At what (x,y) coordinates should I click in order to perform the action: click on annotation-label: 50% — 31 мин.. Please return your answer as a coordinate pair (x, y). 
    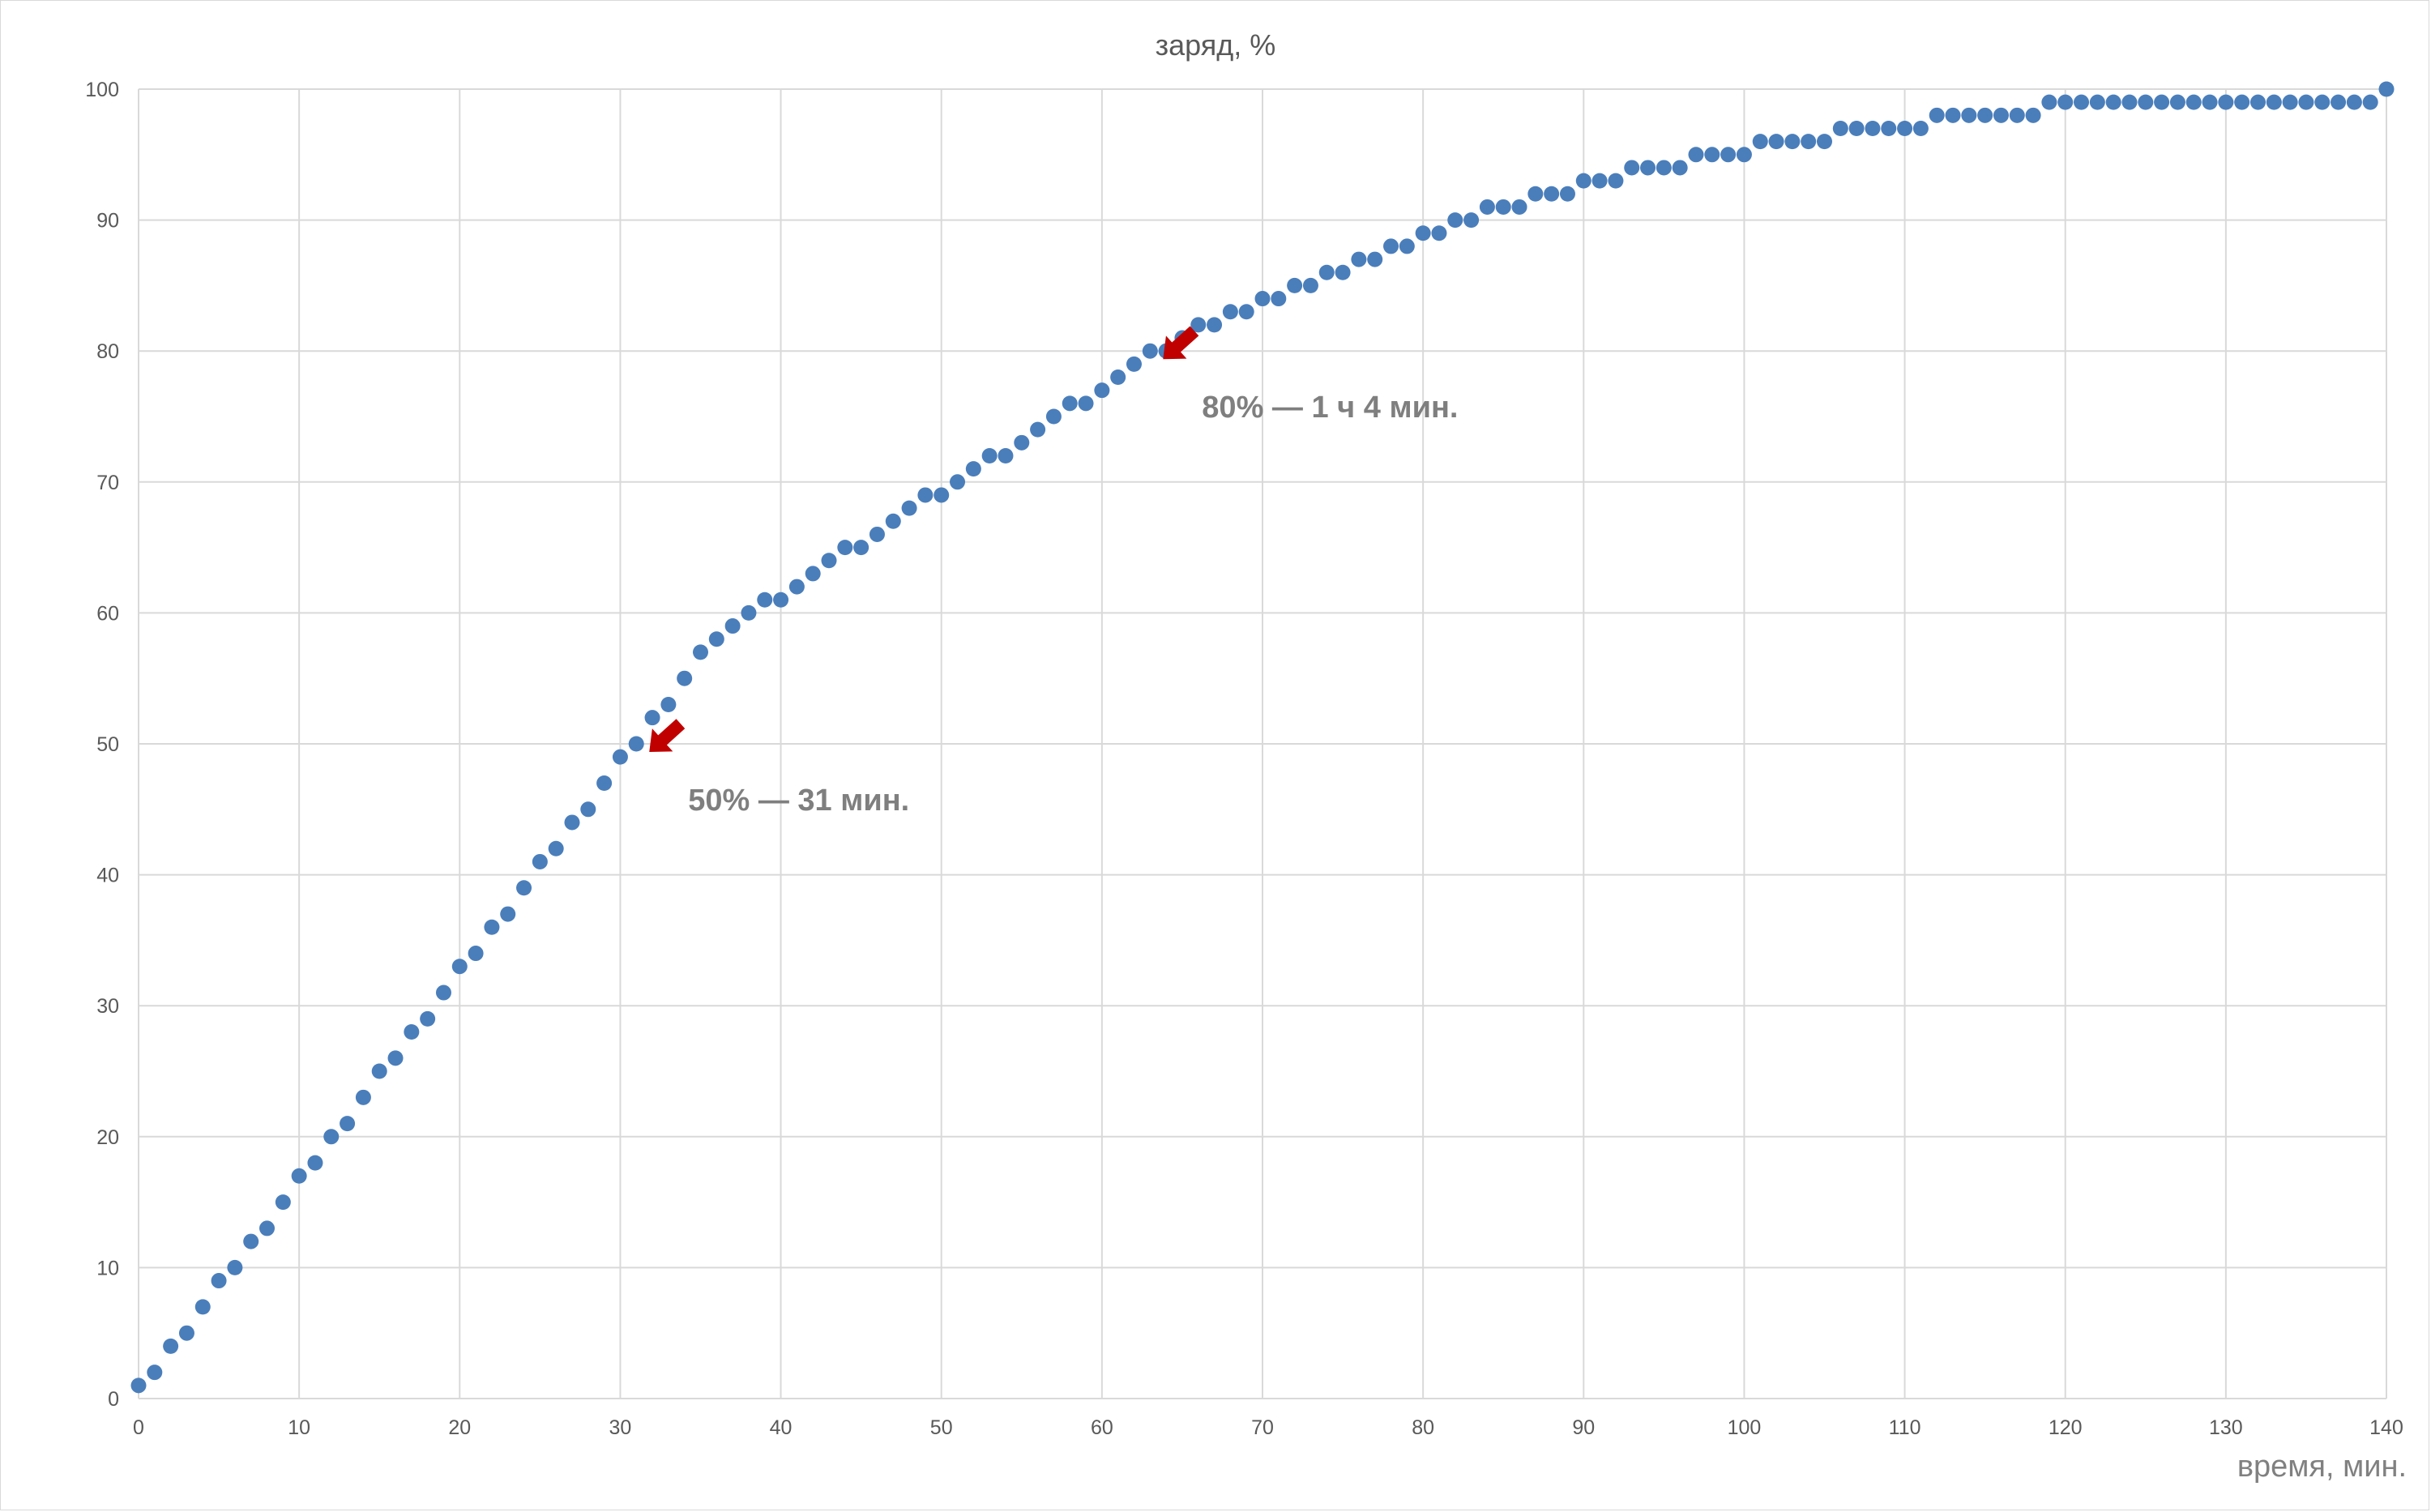
    Looking at the image, I should click on (798, 801).